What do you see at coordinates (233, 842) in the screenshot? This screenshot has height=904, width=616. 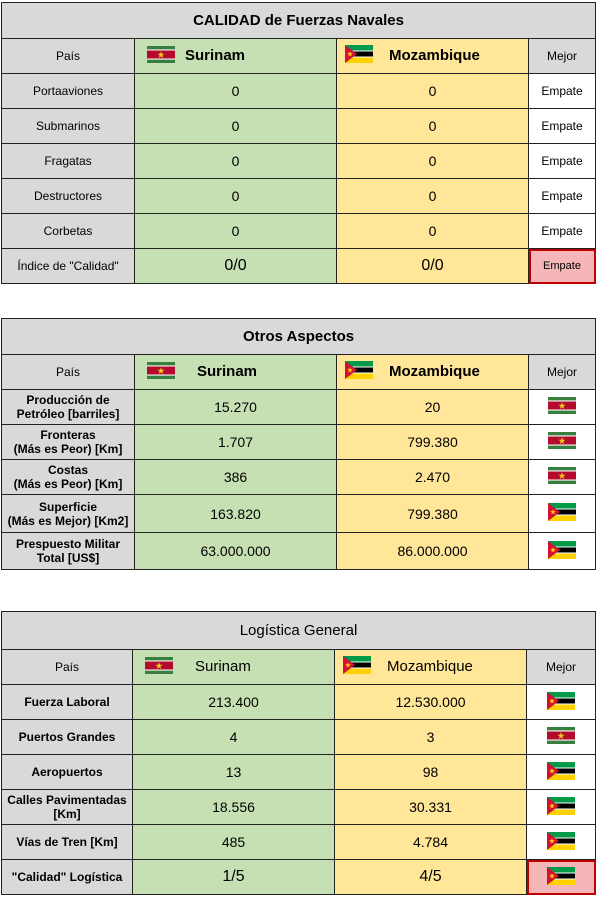 I see `surinam-value: 485` at bounding box center [233, 842].